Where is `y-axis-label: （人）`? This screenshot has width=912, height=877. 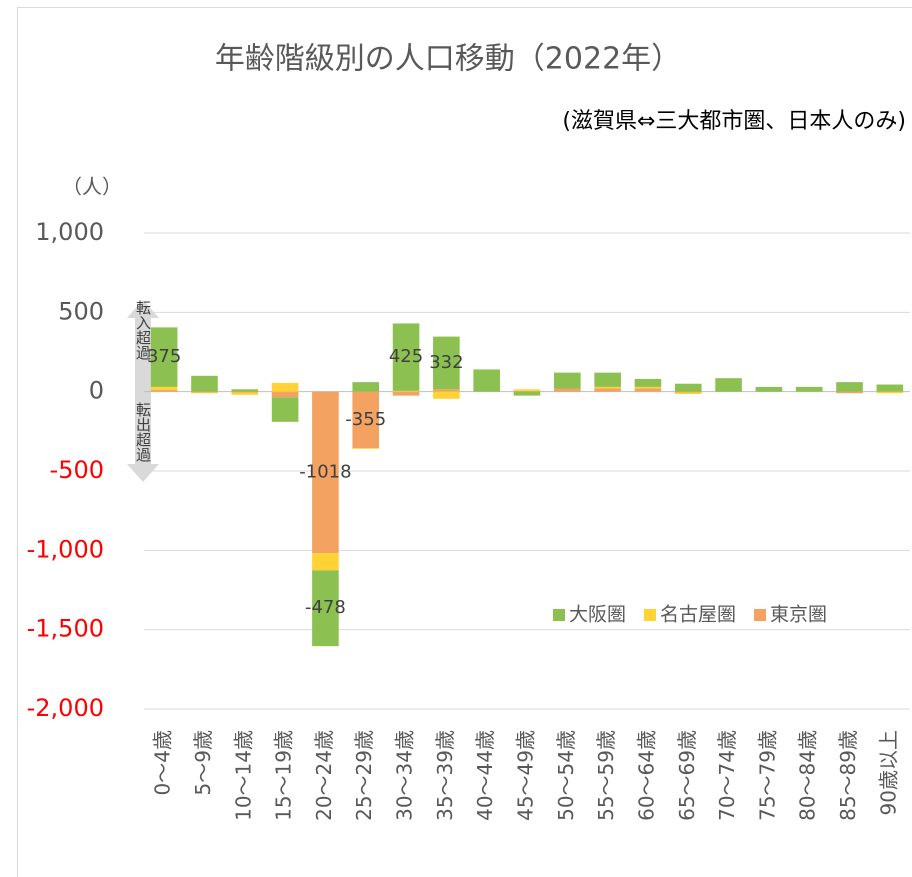 y-axis-label: （人） is located at coordinates (92, 187).